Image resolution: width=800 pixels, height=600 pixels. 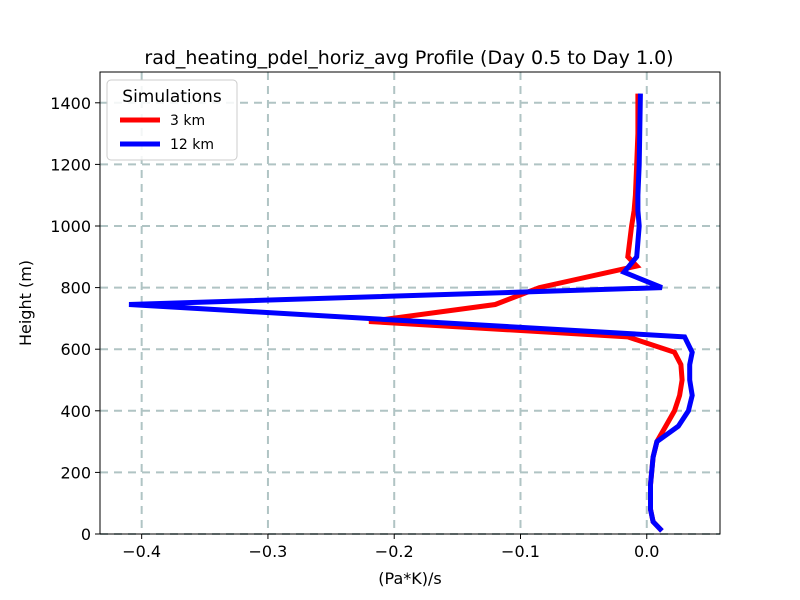 What do you see at coordinates (70, 103) in the screenshot?
I see `y-tick-label: 1400` at bounding box center [70, 103].